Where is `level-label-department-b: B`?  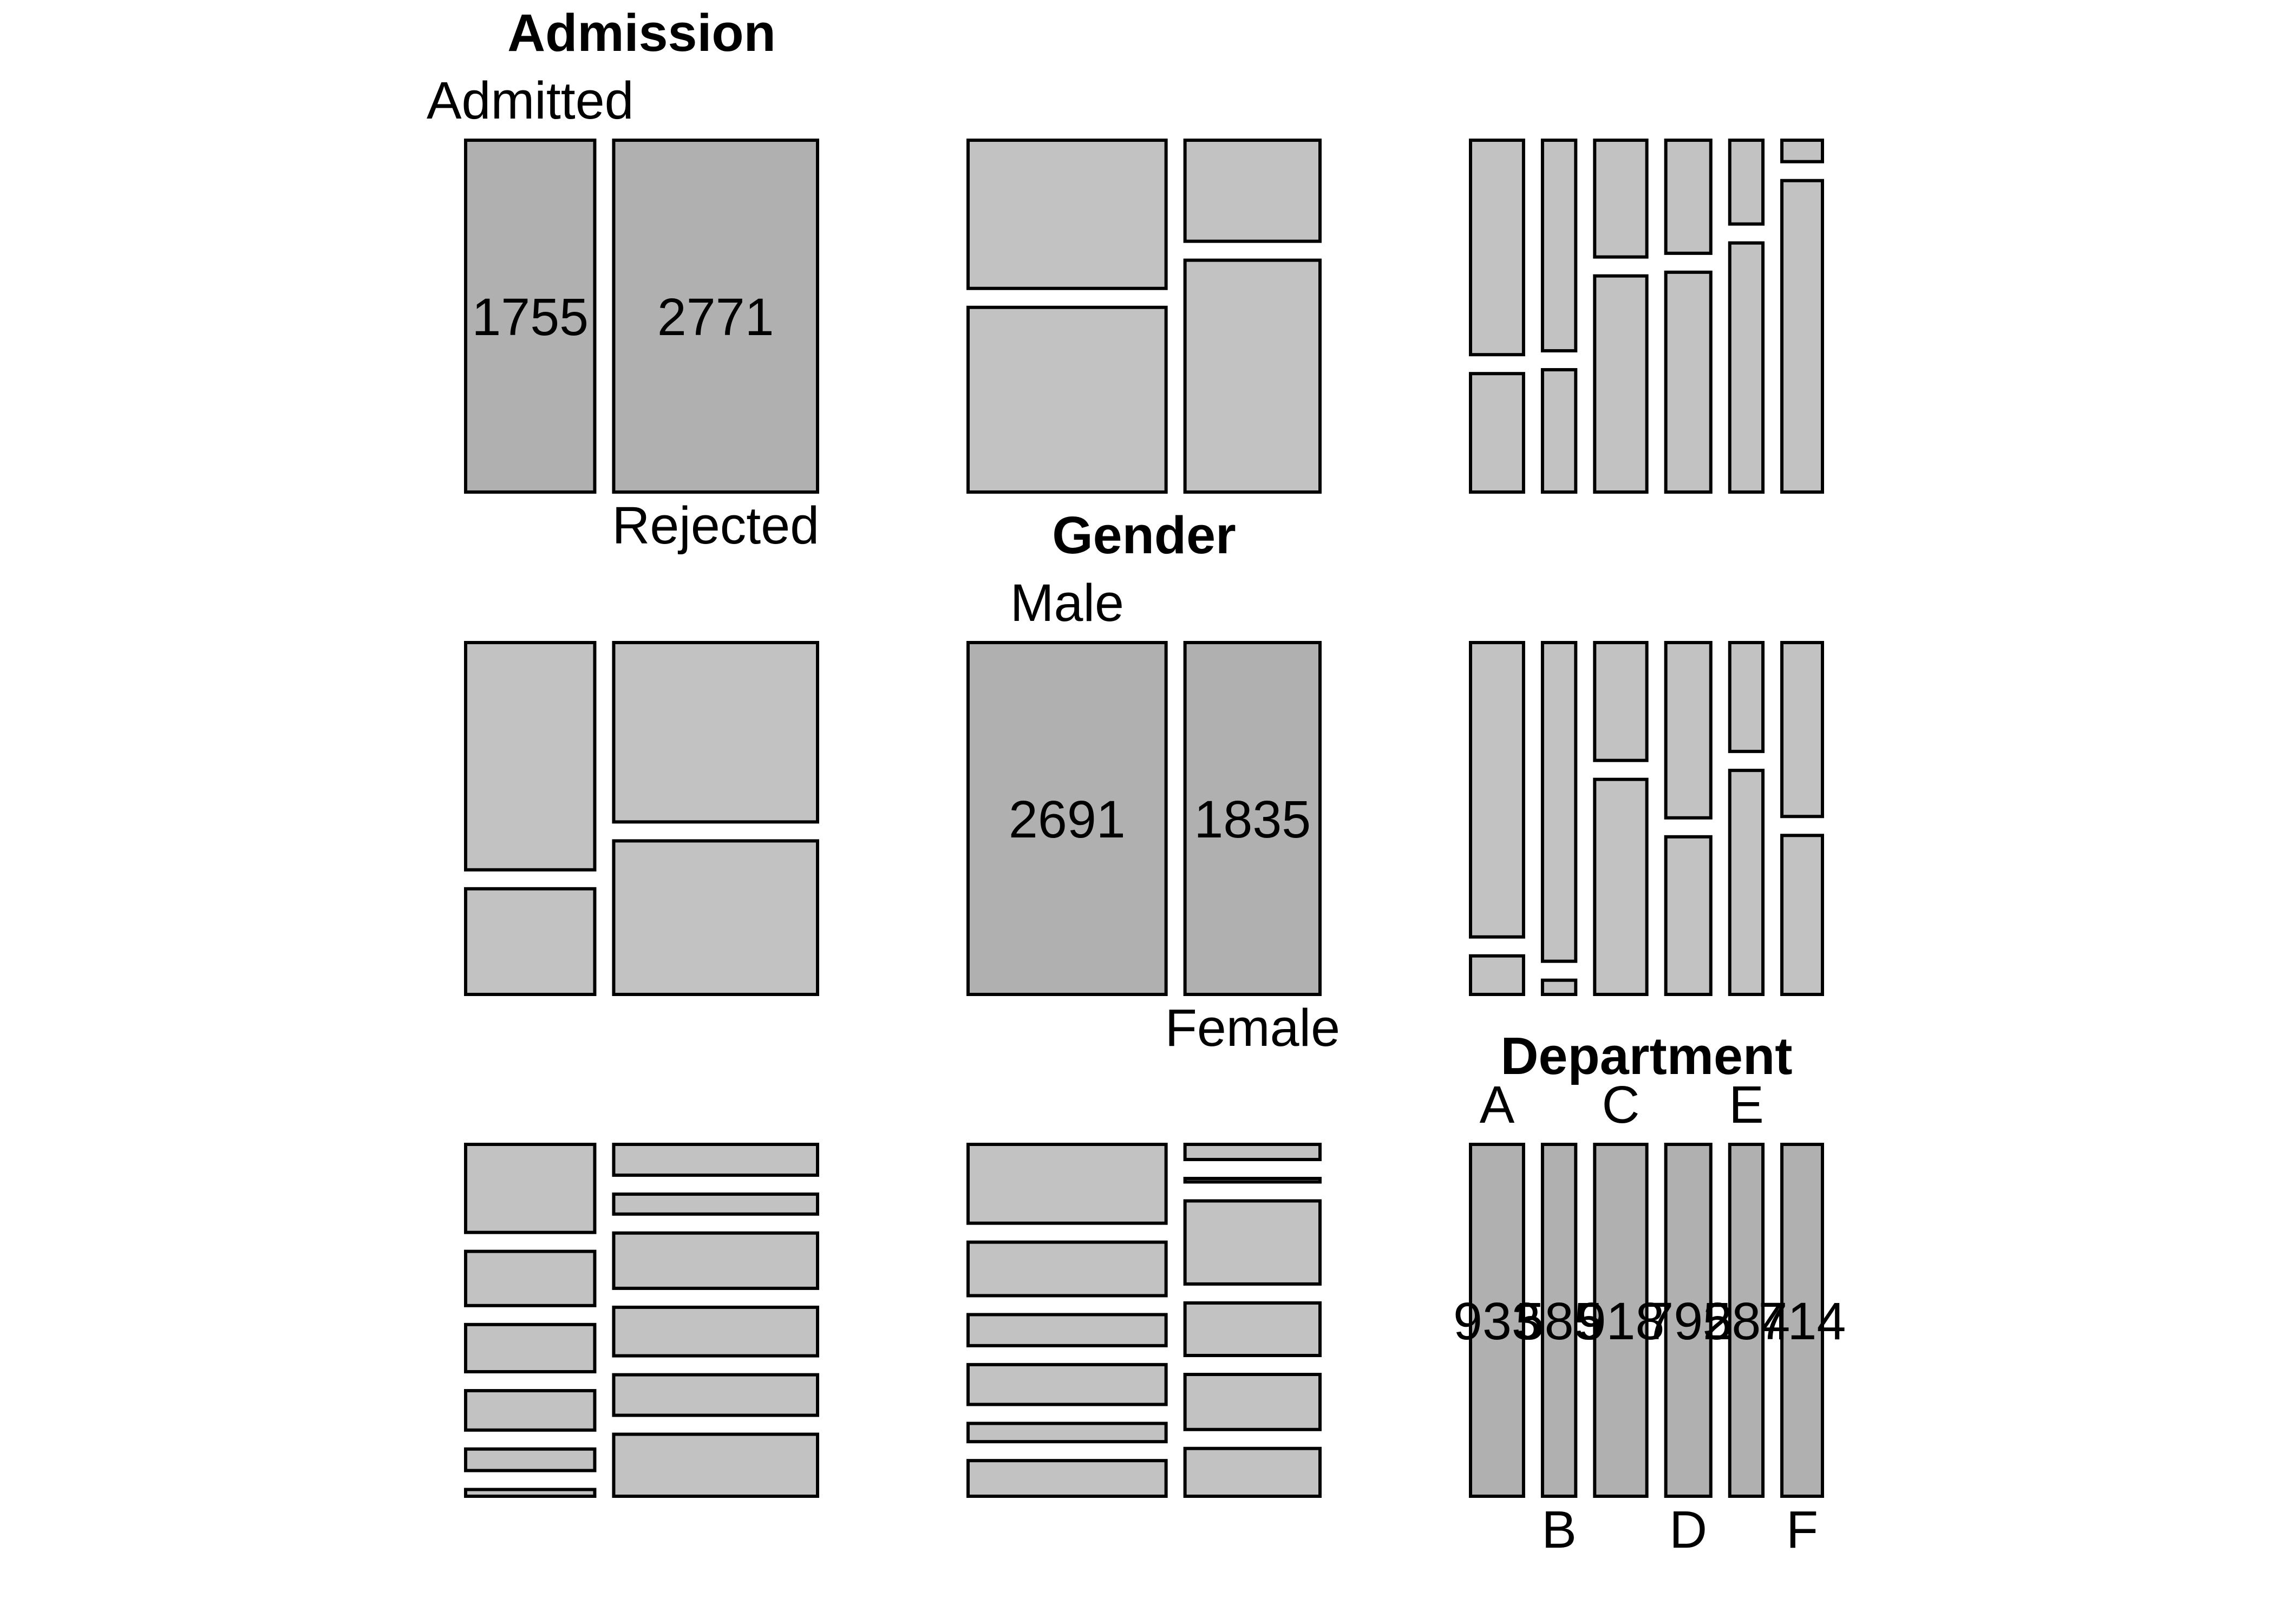
level-label-department-b: B is located at coordinates (1559, 1529).